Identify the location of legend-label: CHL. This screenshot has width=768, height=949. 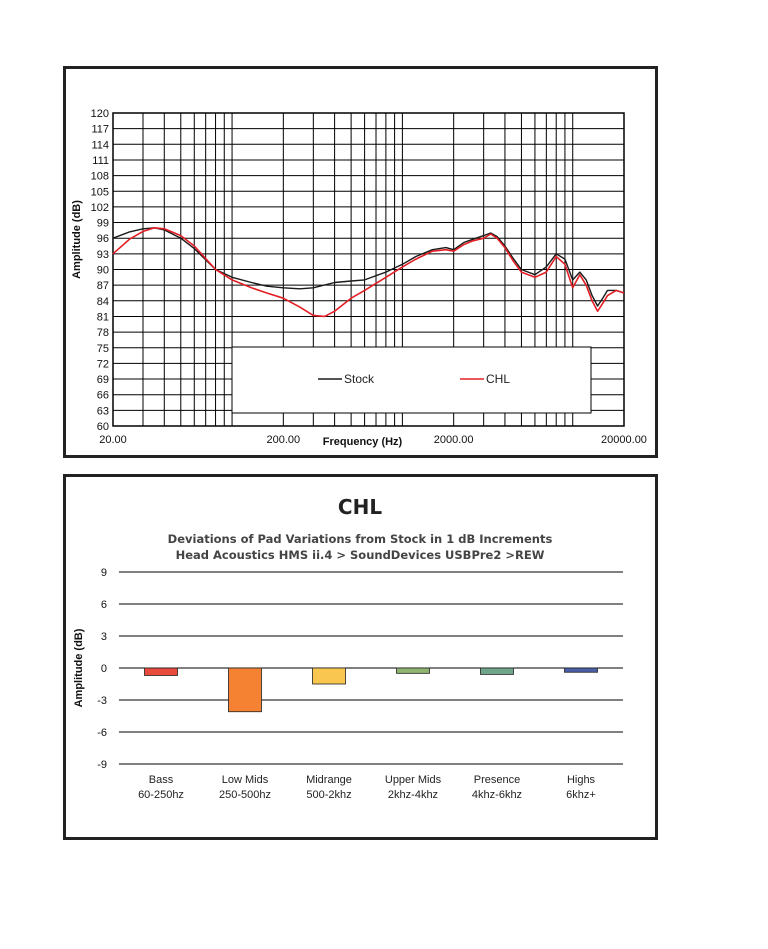
(498, 379).